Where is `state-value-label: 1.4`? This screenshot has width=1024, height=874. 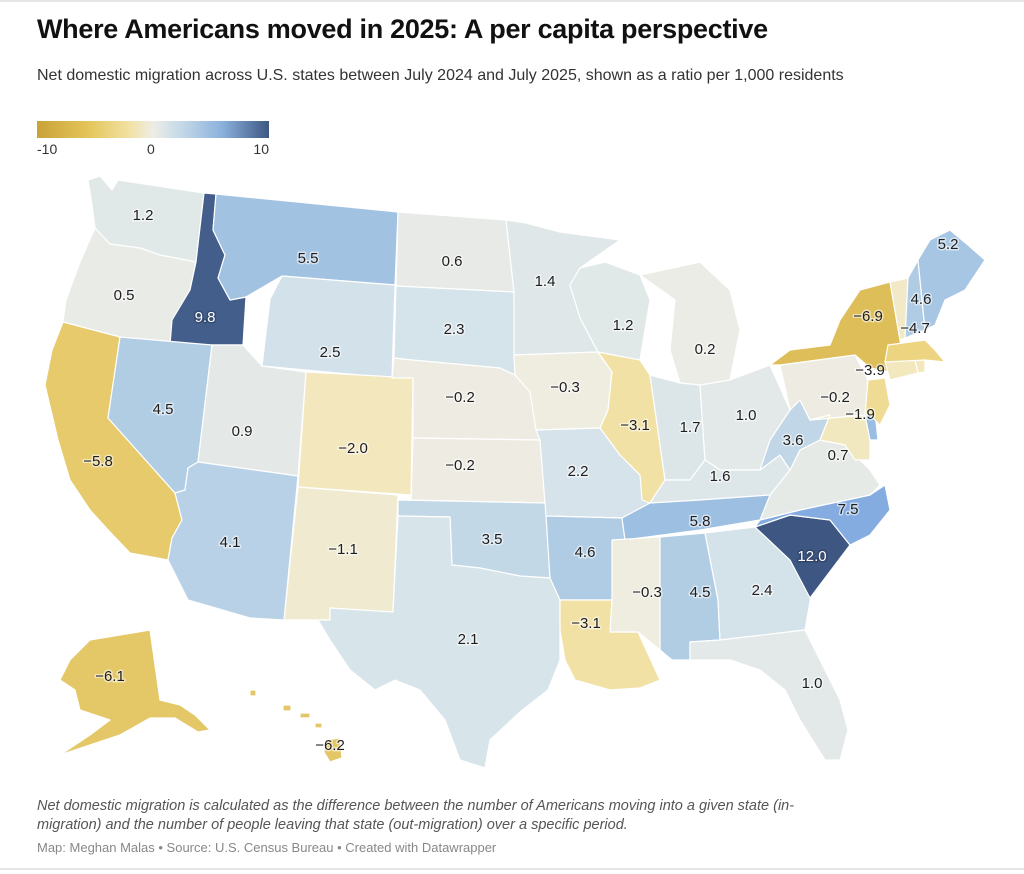
state-value-label: 1.4 is located at coordinates (545, 281).